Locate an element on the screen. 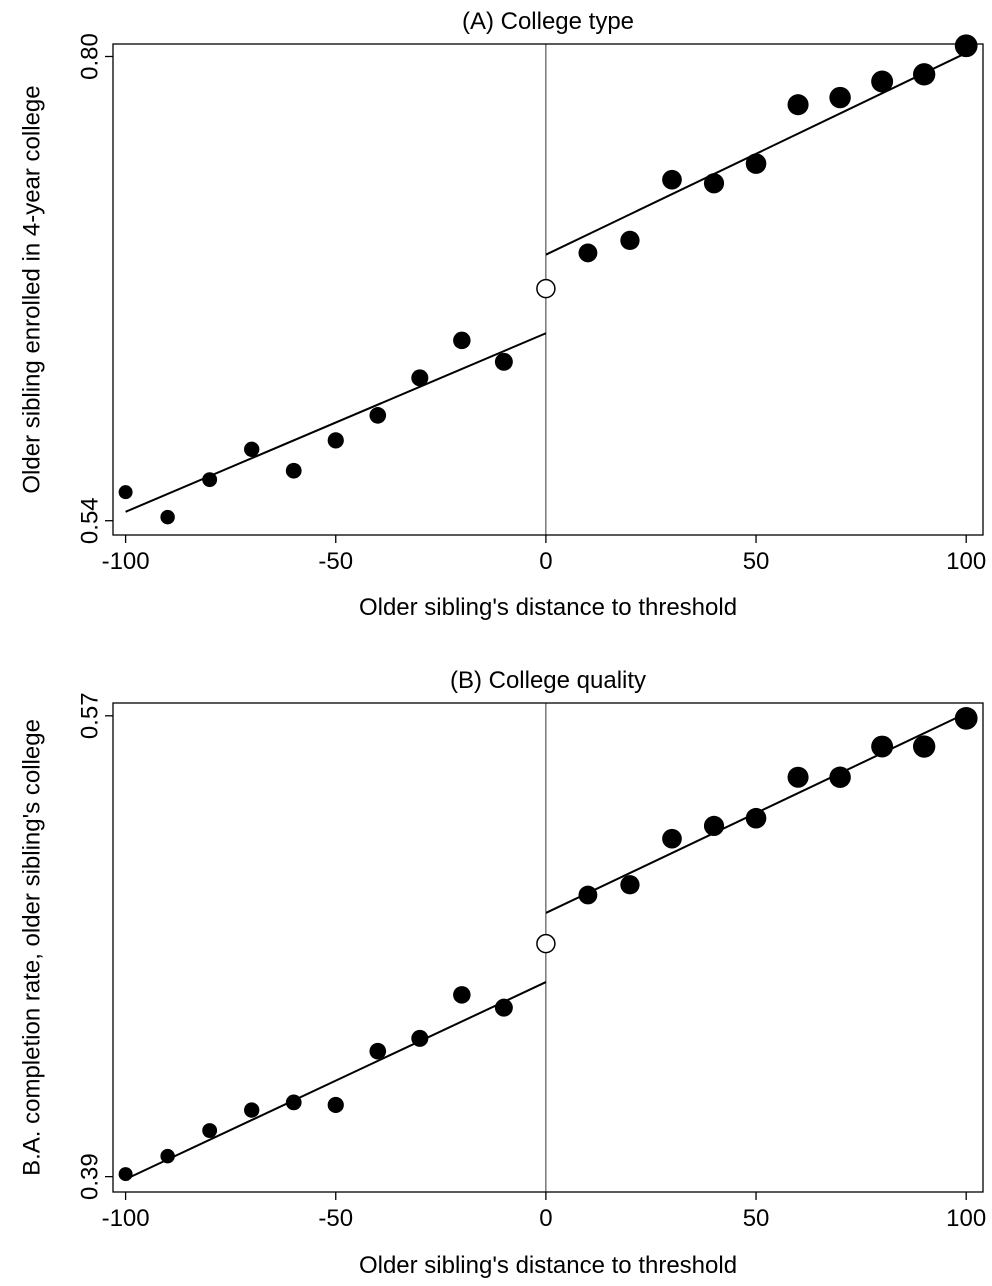 The image size is (992, 1286). y-tick-label: 0.39 is located at coordinates (89, 1176).